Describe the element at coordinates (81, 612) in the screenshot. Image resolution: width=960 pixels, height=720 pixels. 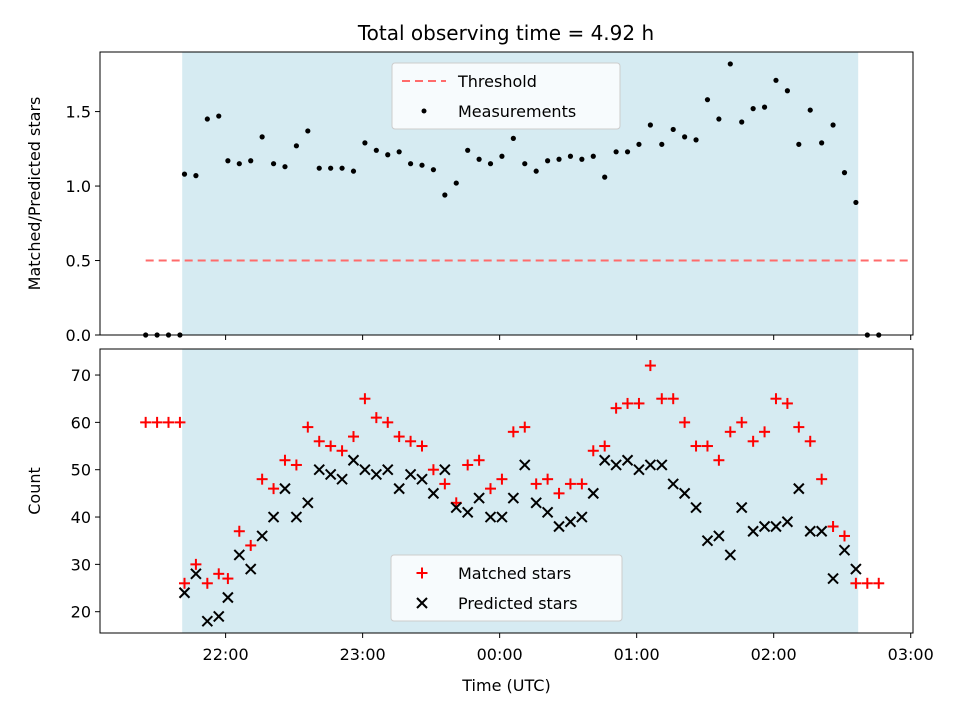
I see `y-tick-label: 20` at that location.